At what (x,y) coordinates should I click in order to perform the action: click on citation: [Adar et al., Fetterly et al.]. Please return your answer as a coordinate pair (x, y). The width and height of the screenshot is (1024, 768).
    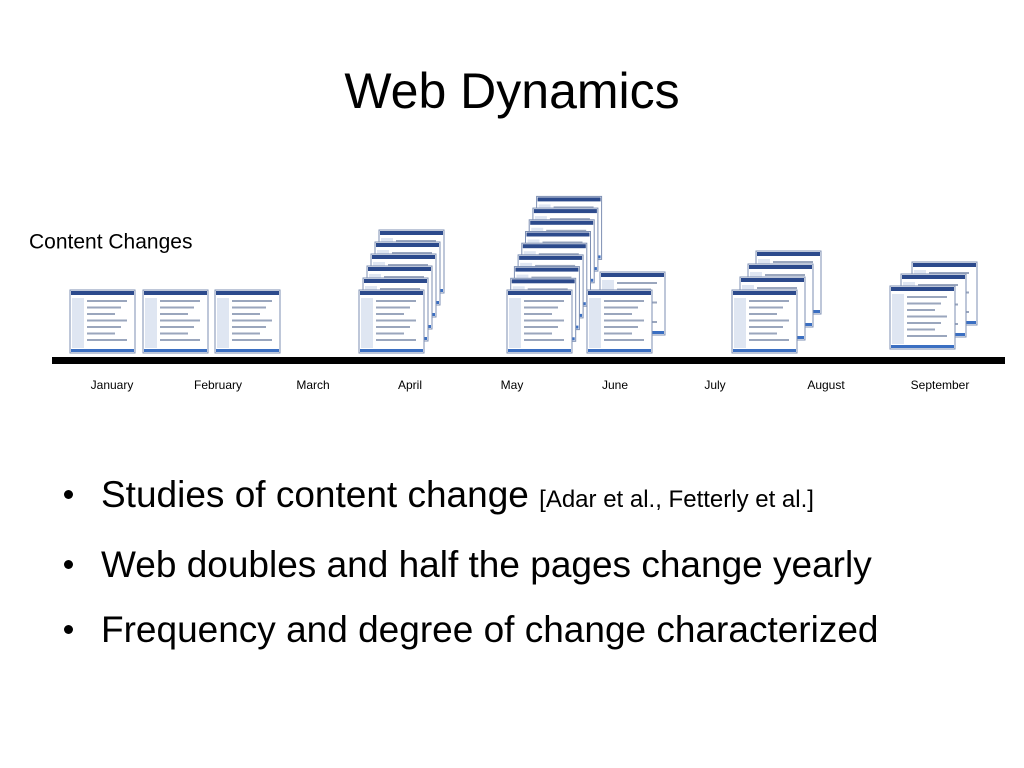
    Looking at the image, I should click on (676, 499).